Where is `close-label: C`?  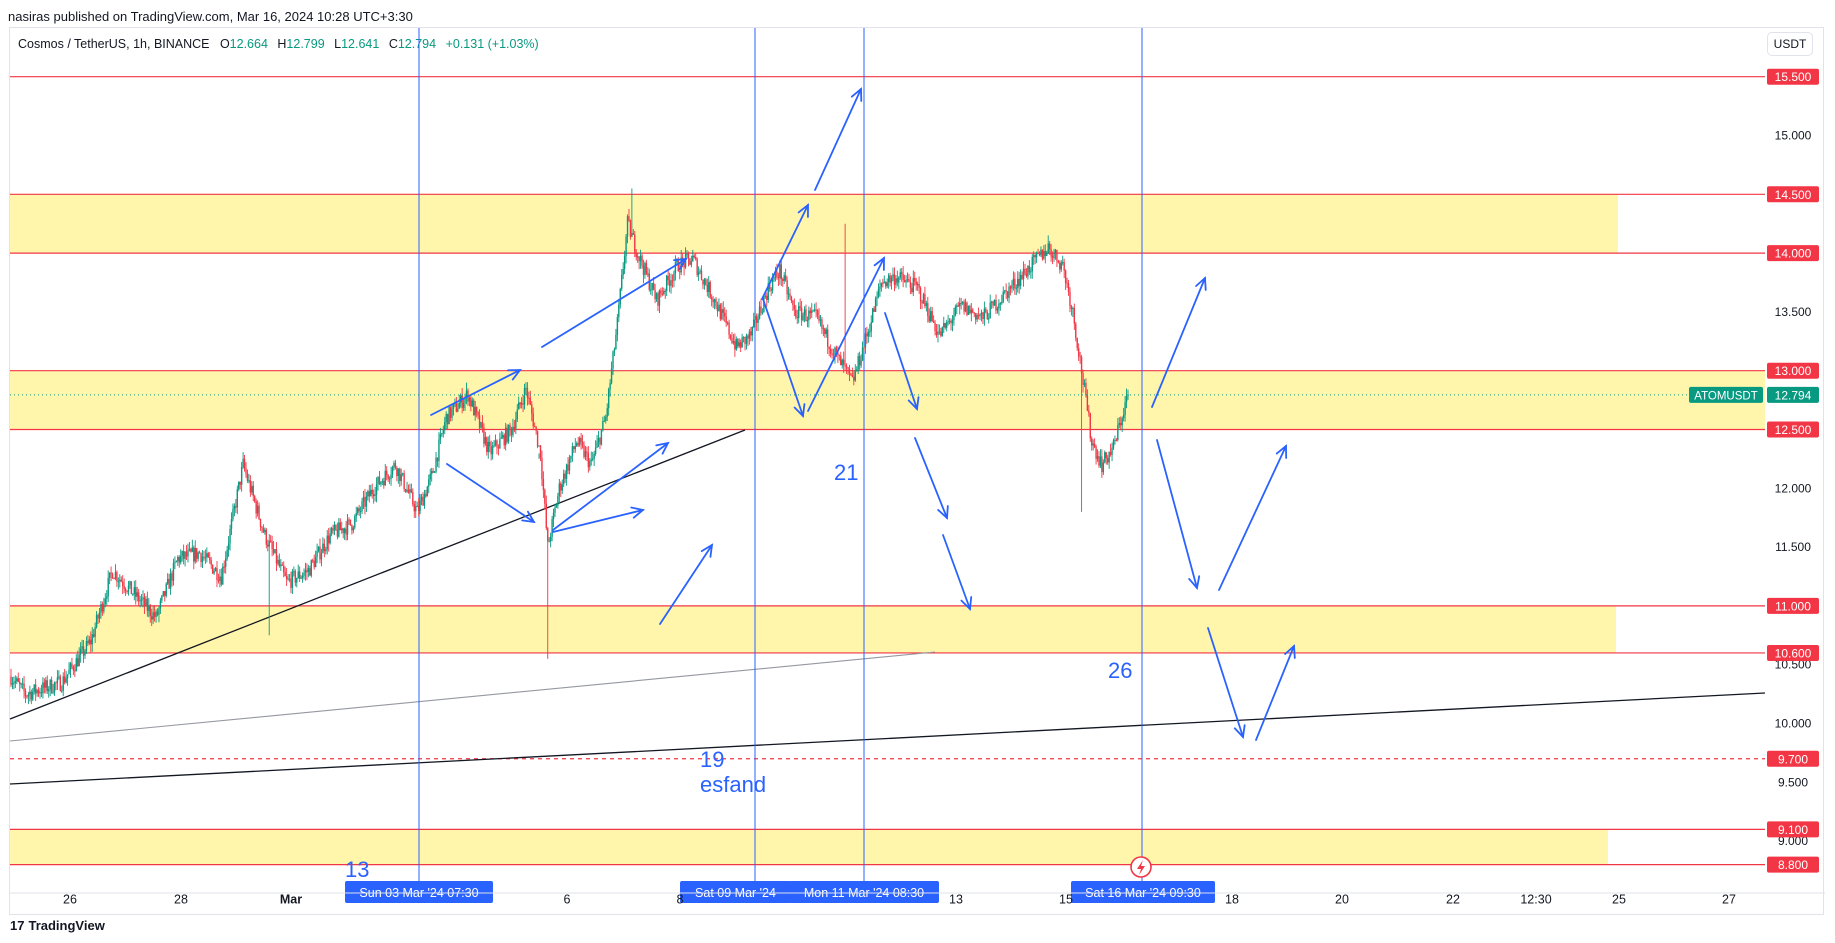
close-label: C is located at coordinates (393, 44).